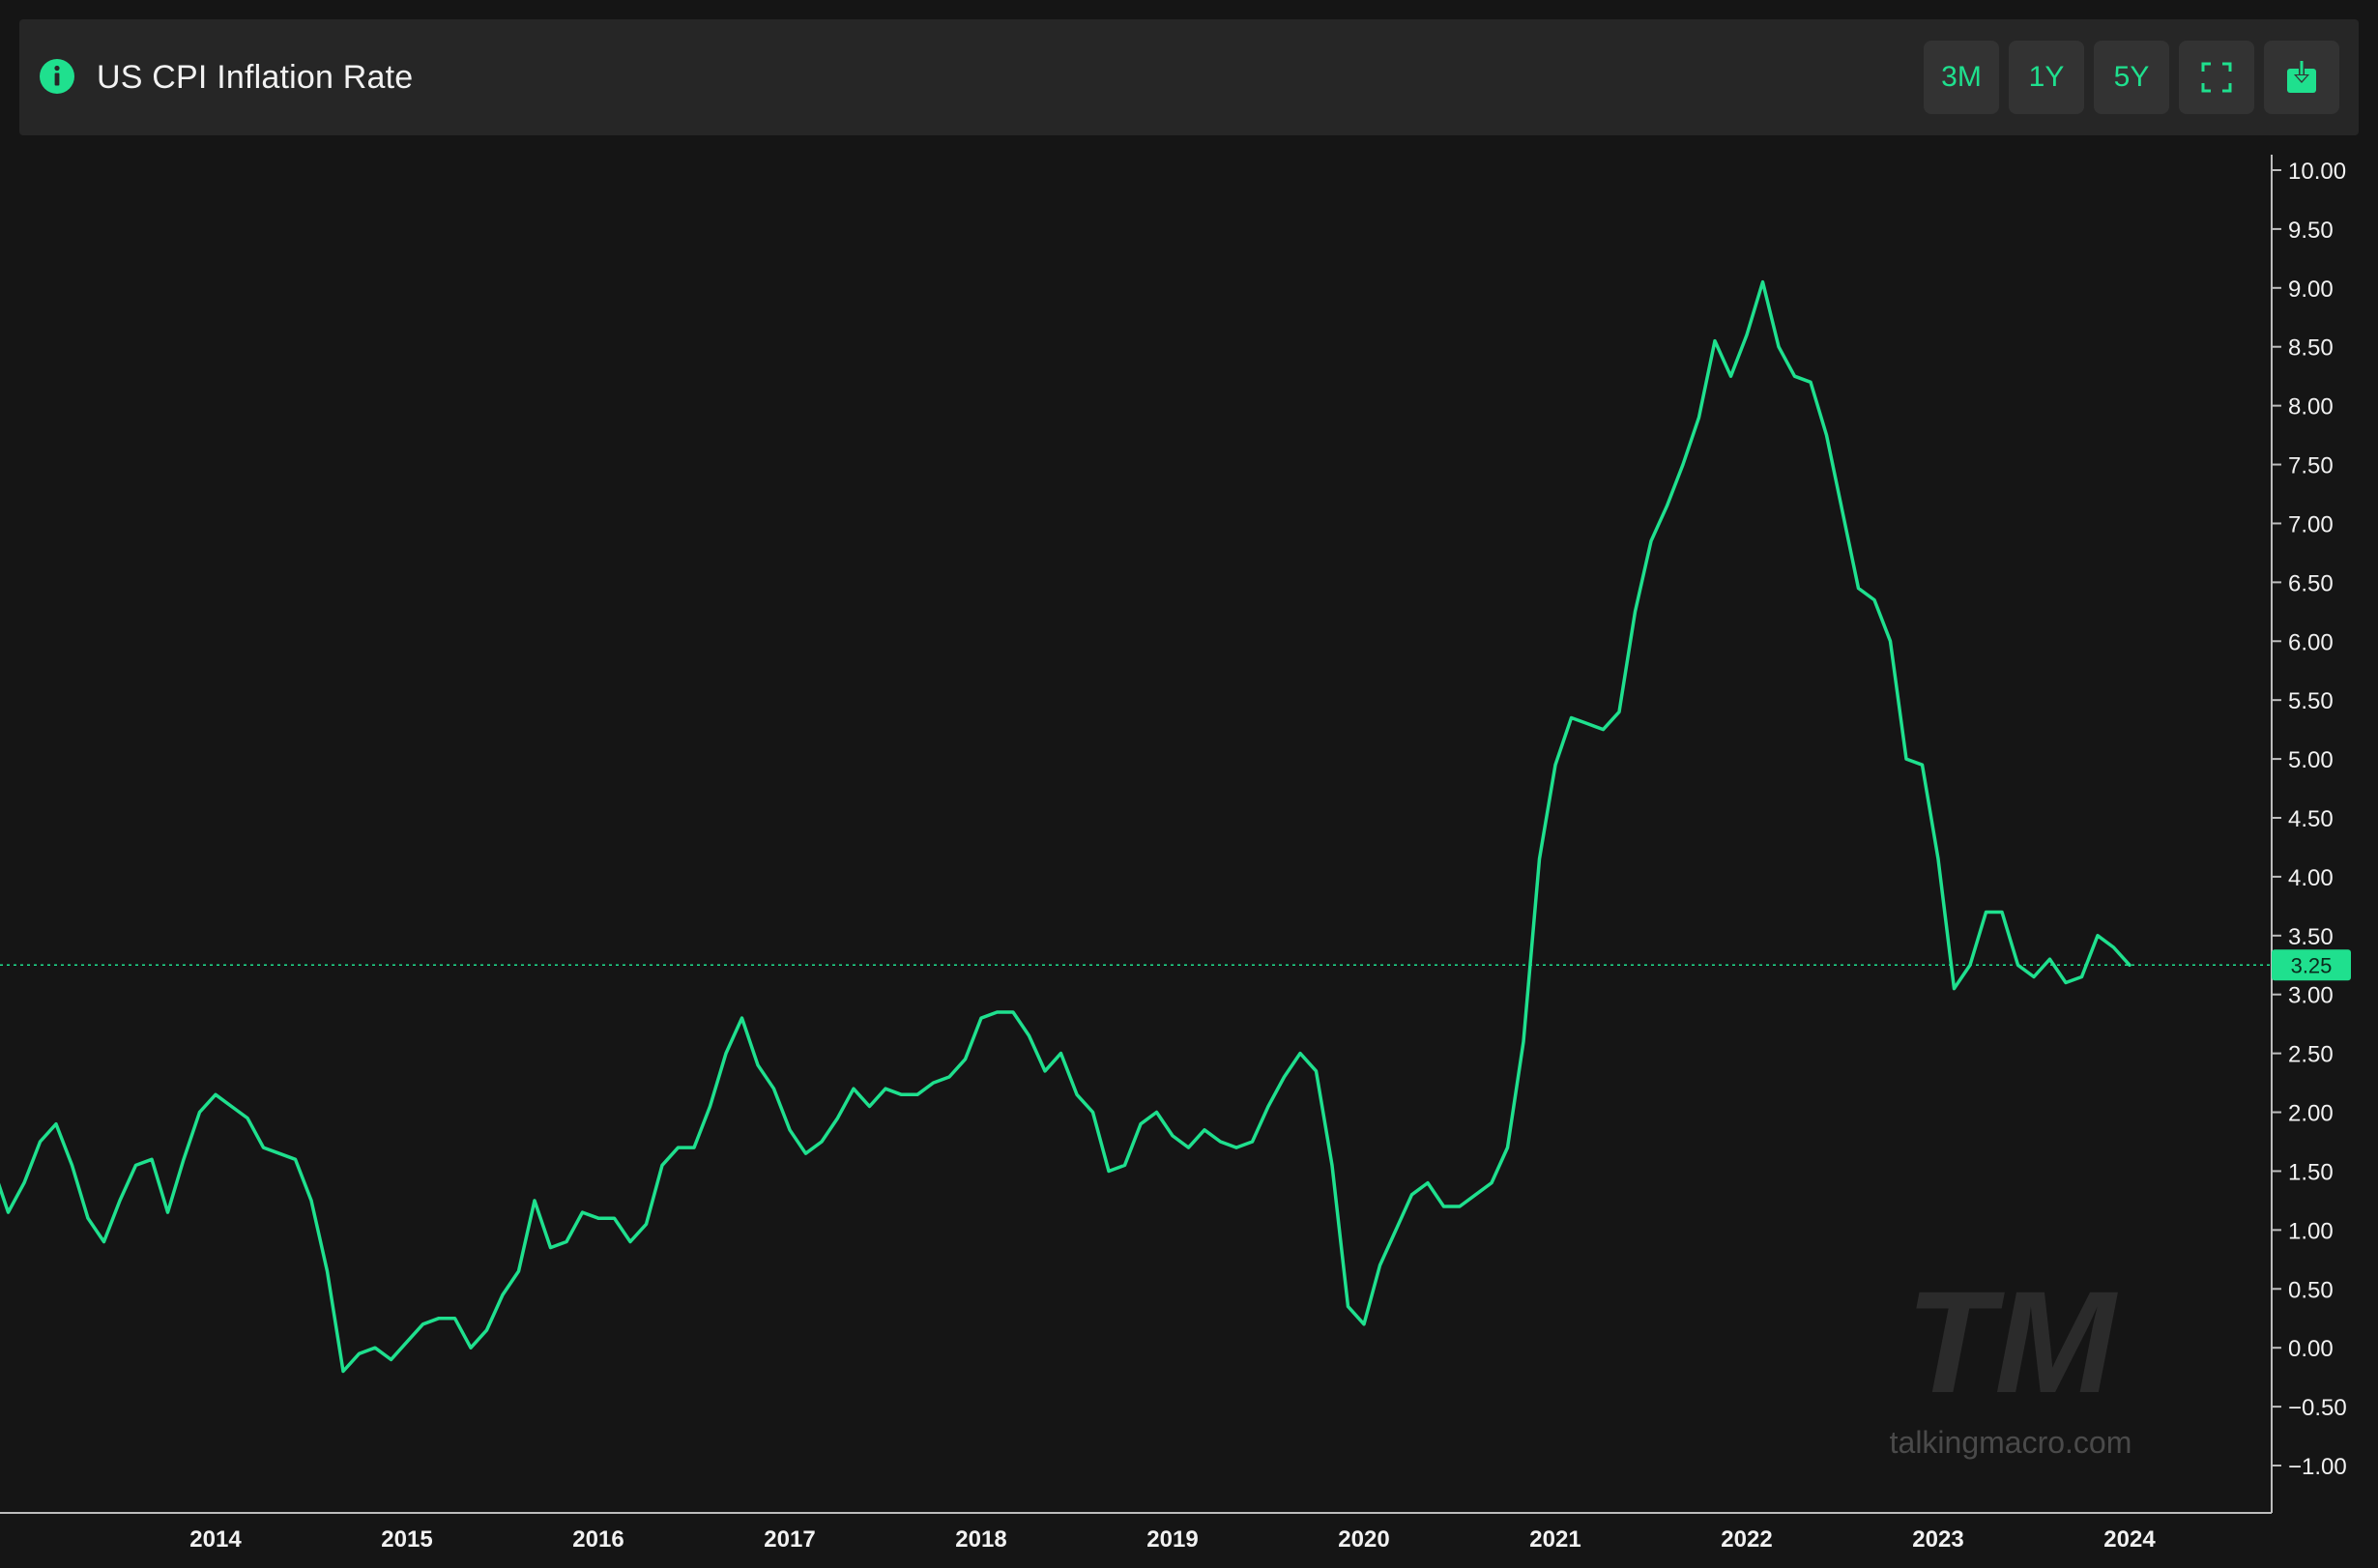 The height and width of the screenshot is (1568, 2378). I want to click on fullscreen-icon, so click(2216, 77).